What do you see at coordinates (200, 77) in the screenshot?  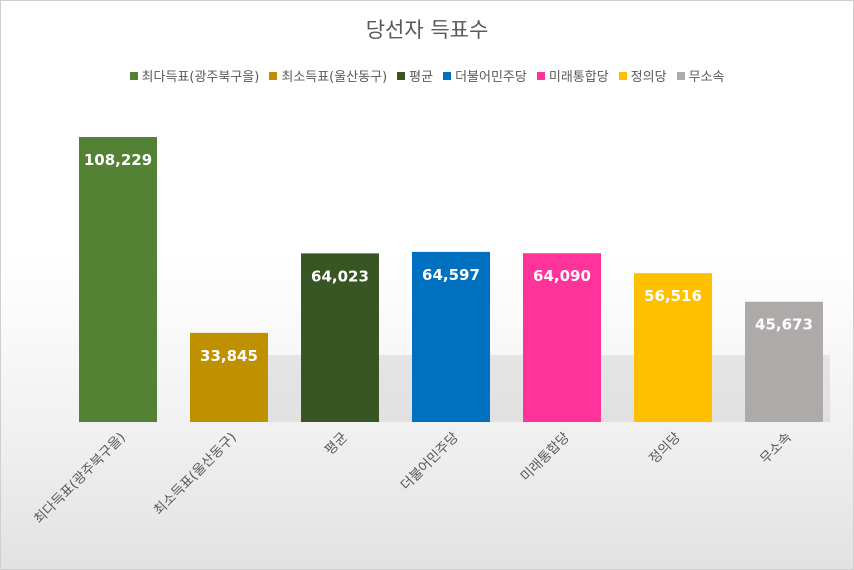 I see `legend-label: 최다득표(광주북구을)` at bounding box center [200, 77].